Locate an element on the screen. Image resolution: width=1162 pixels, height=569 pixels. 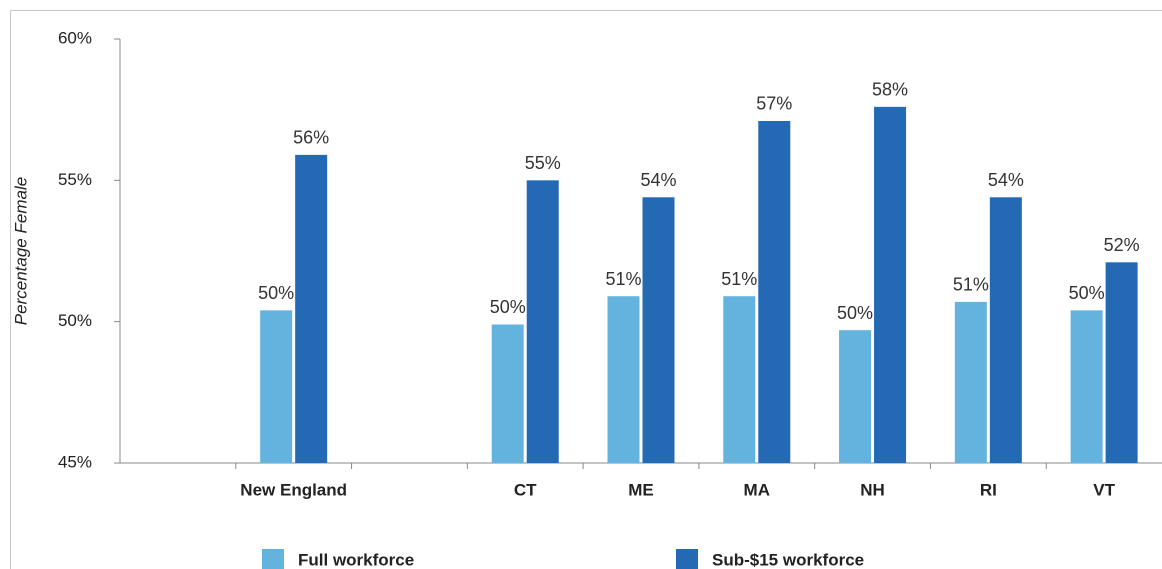
y-tick-label: 45% is located at coordinates (75, 461).